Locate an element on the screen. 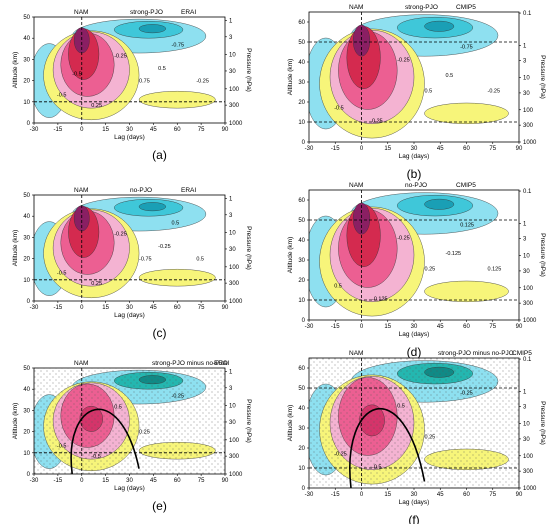 The height and width of the screenshot is (529, 550). significance-stippling is located at coordinates (414, 423).